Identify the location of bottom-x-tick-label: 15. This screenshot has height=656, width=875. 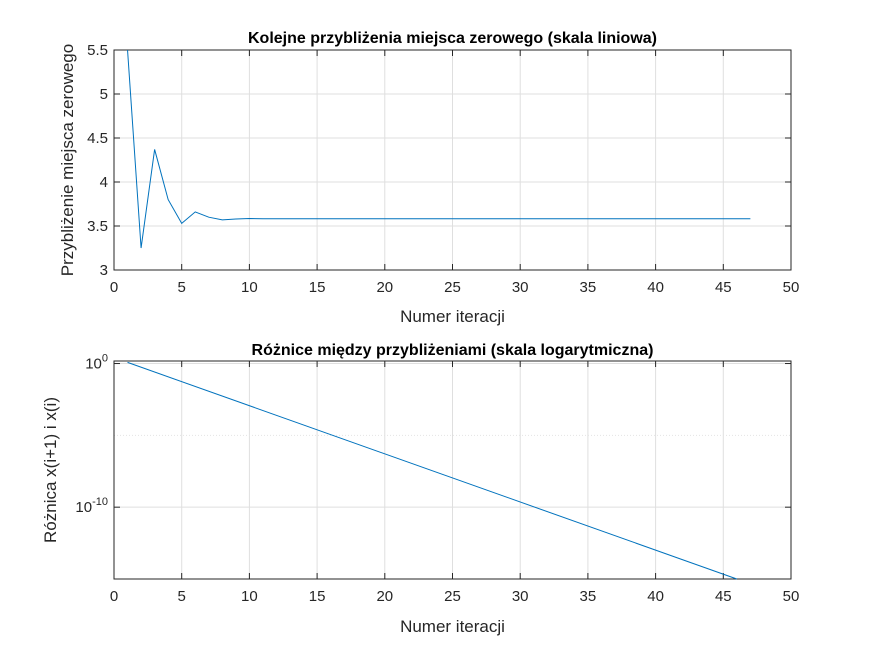
(317, 596).